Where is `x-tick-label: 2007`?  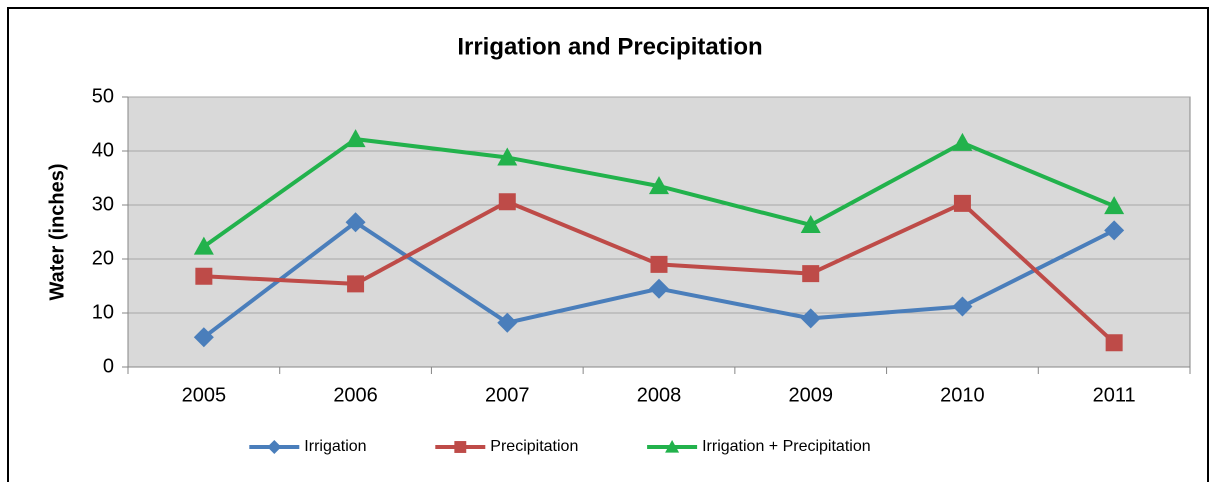
x-tick-label: 2007 is located at coordinates (507, 395).